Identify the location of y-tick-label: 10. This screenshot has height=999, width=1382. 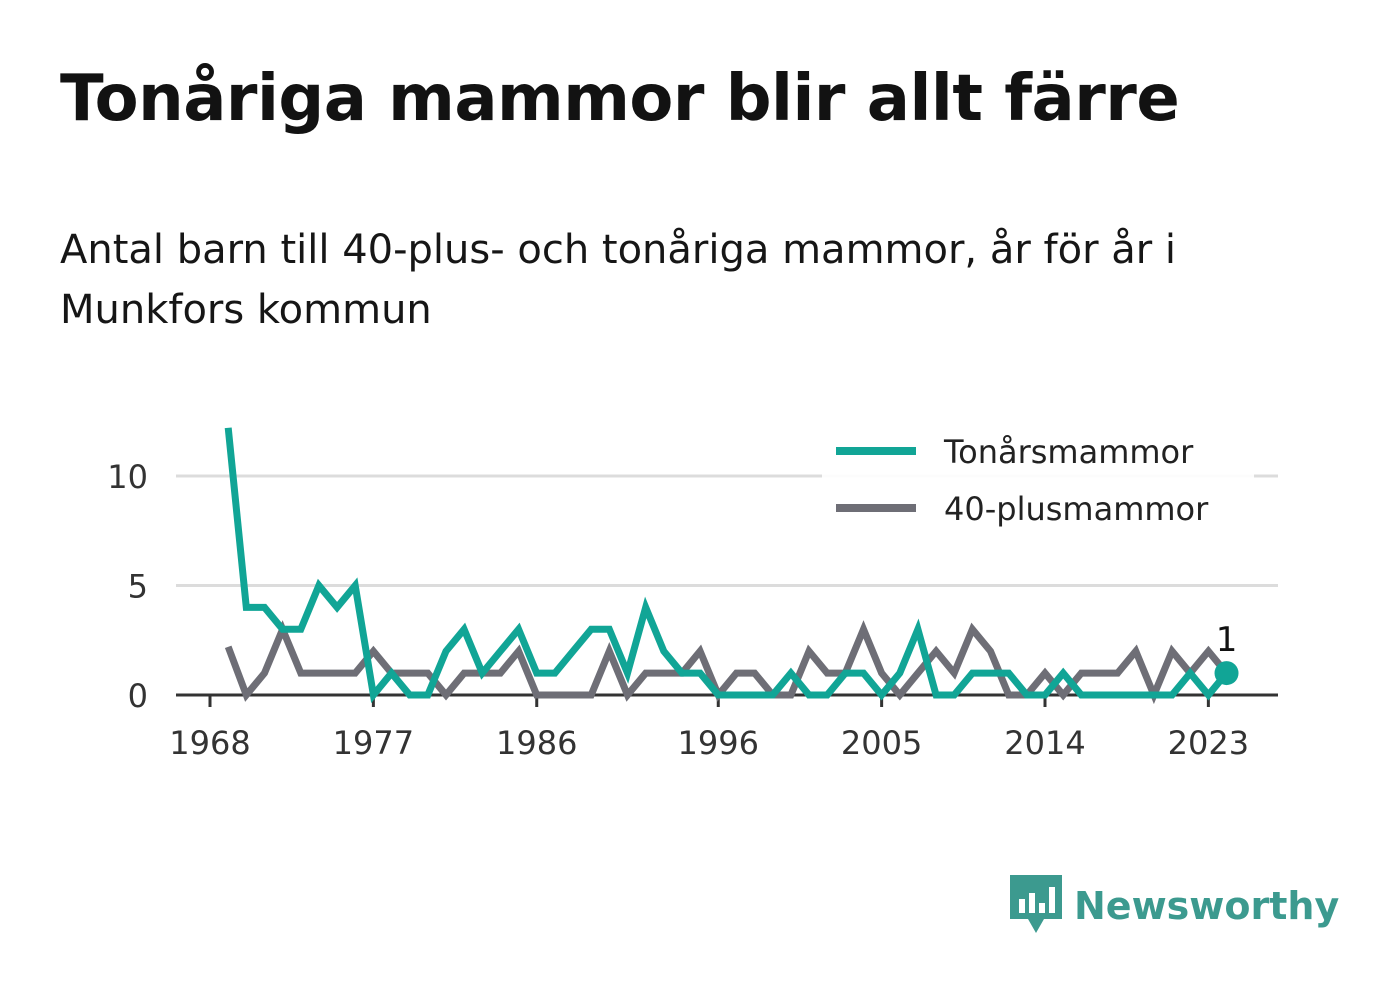
(127, 477).